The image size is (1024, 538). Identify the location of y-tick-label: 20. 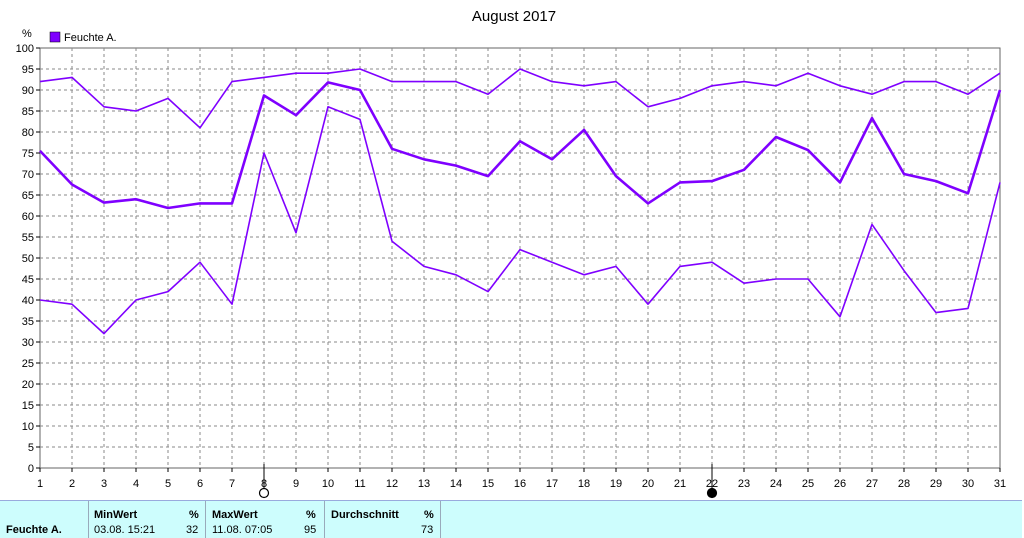
(28, 385).